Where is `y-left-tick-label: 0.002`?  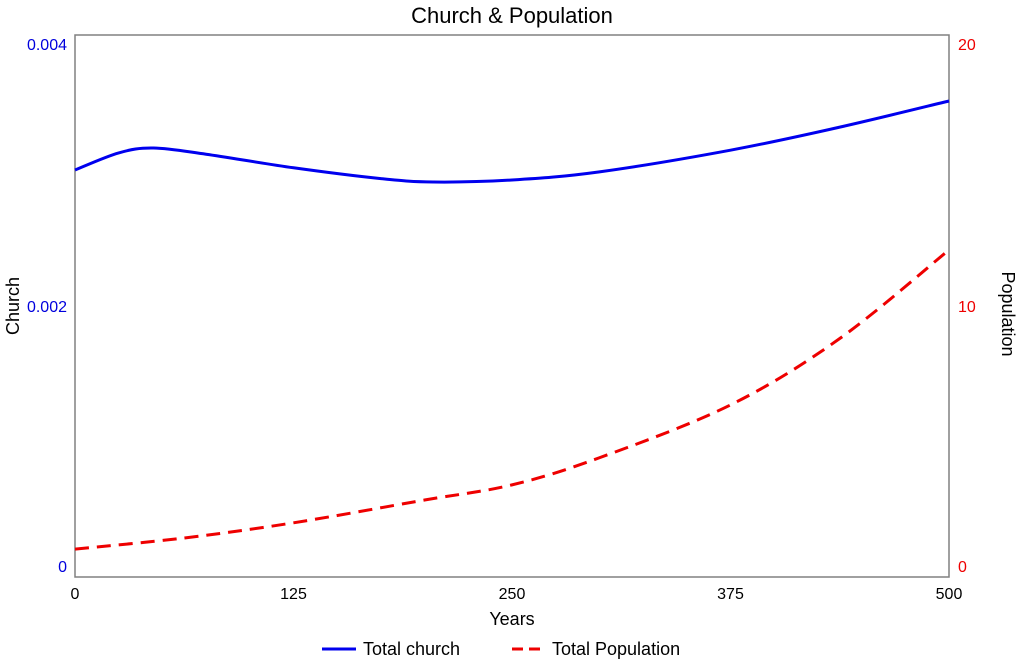 y-left-tick-label: 0.002 is located at coordinates (47, 307).